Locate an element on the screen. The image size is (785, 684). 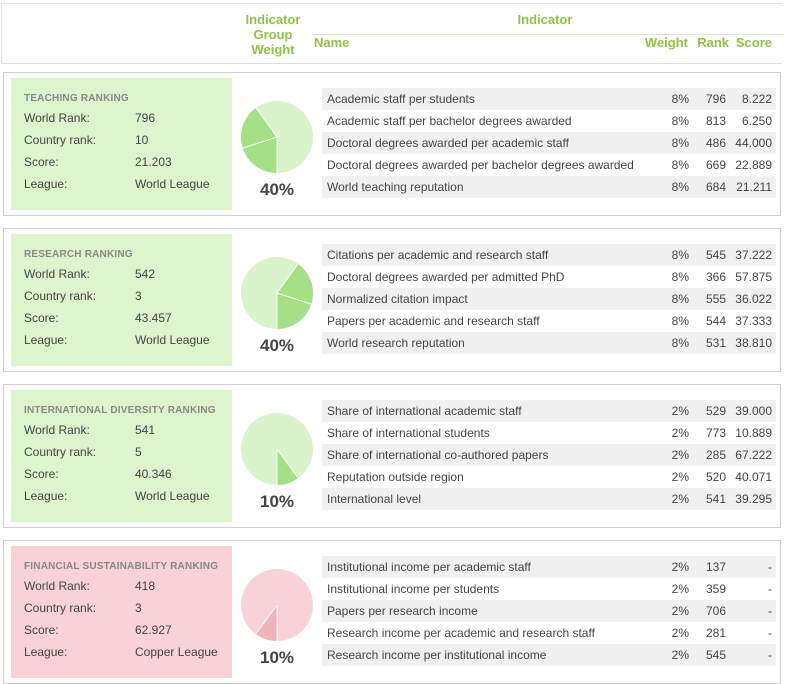
indicator-score: 10.889 is located at coordinates (753, 433).